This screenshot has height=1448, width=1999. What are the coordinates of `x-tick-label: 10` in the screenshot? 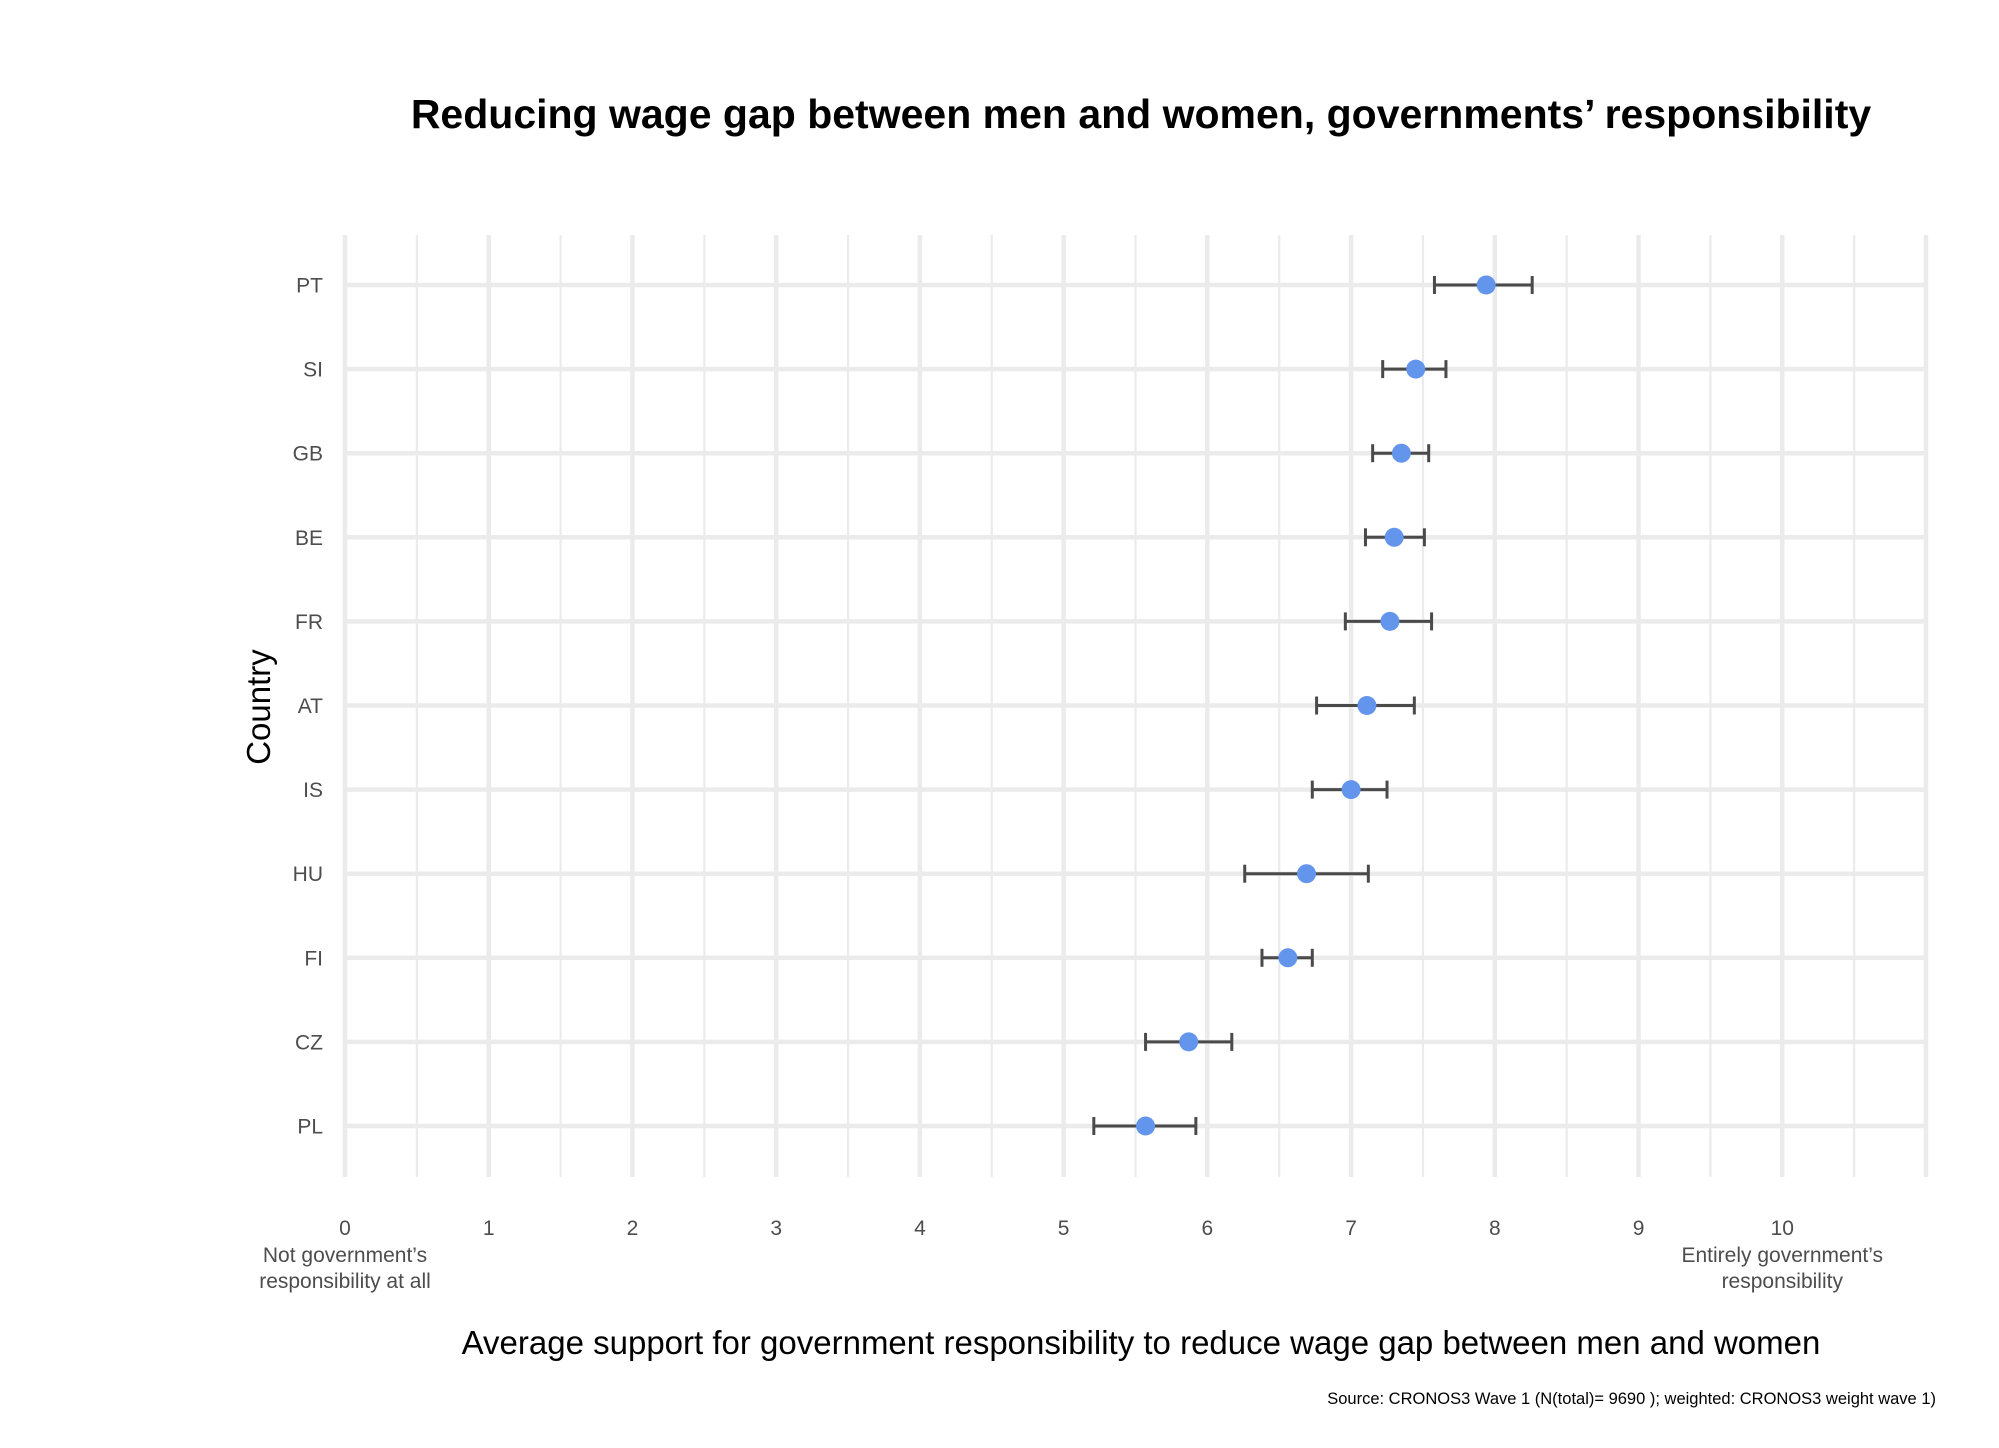 It's located at (1782, 1228).